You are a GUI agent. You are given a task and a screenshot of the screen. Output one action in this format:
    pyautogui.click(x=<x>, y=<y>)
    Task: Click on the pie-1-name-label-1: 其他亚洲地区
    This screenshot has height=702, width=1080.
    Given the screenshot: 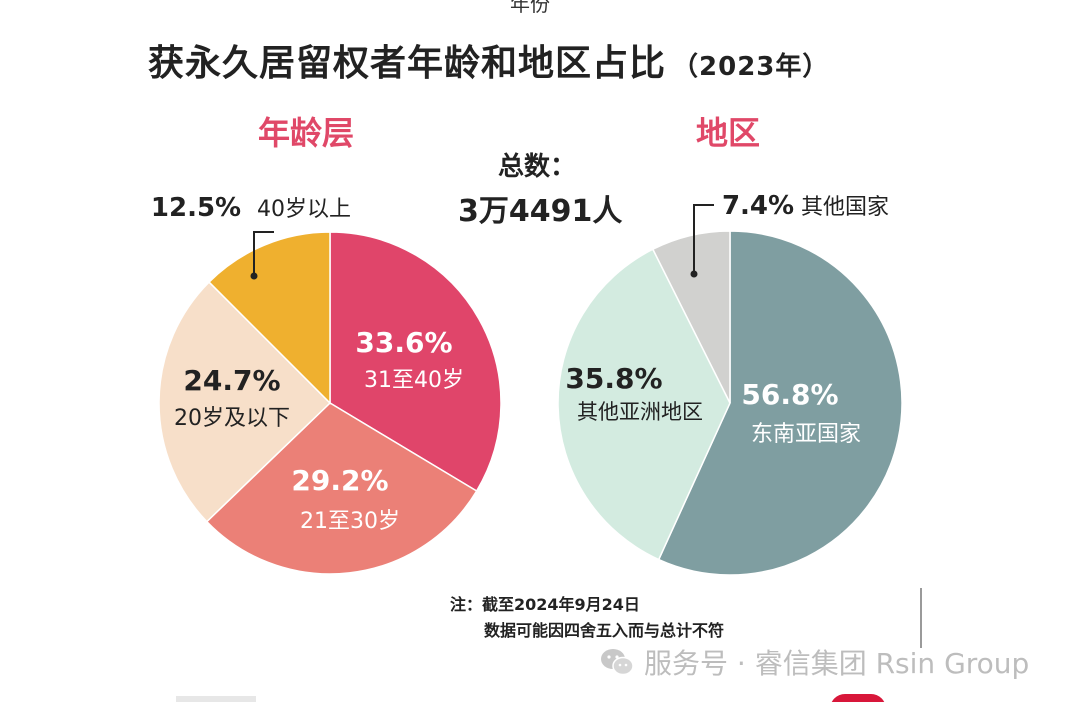 What is the action you would take?
    pyautogui.click(x=640, y=412)
    